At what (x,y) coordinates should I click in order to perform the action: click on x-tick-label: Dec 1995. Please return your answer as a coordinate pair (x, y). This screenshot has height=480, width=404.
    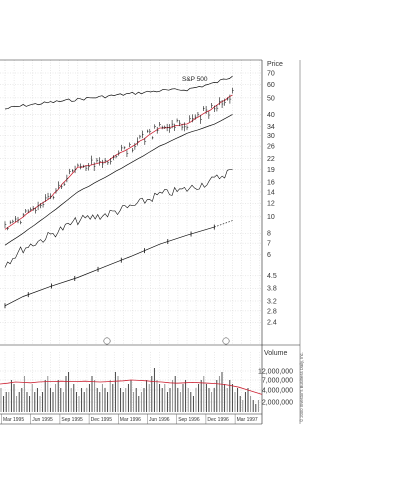
    Looking at the image, I should click on (102, 420).